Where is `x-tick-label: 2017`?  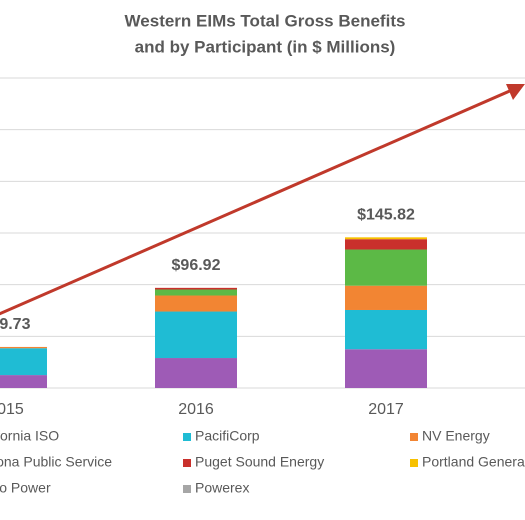
x-tick-label: 2017 is located at coordinates (386, 409).